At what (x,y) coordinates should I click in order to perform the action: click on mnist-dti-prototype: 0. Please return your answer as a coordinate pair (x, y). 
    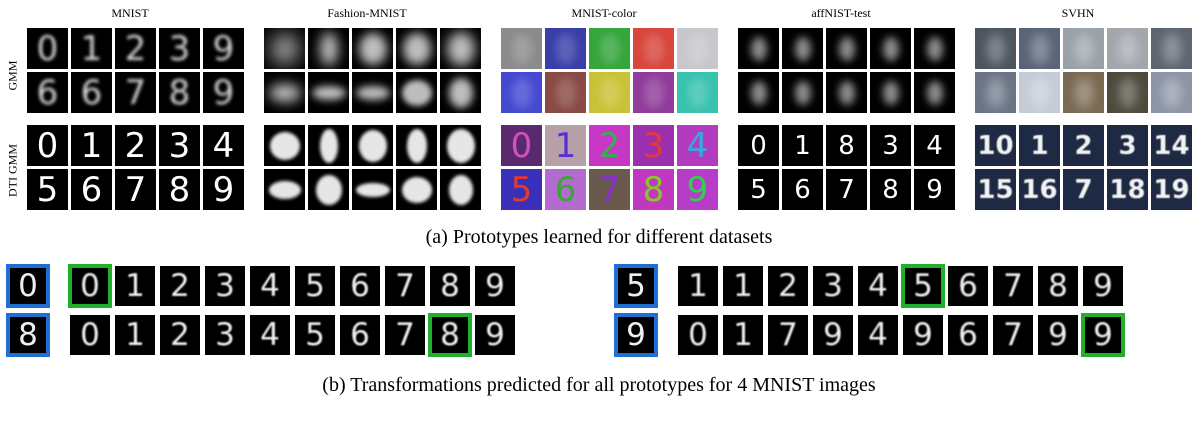
    Looking at the image, I should click on (47, 145).